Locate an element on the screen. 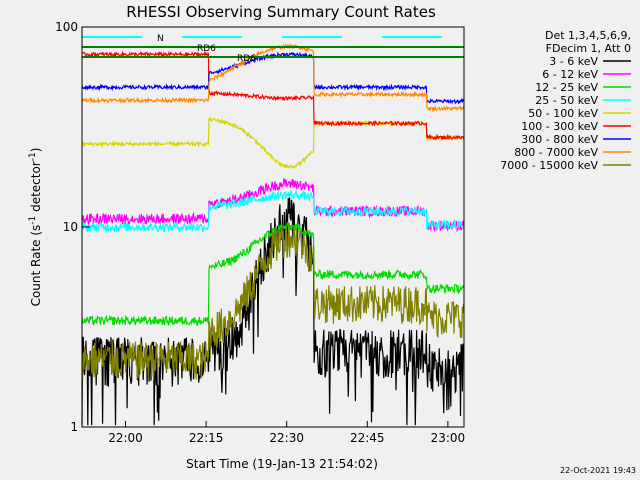 Image resolution: width=640 pixels, height=480 pixels. y-tick-label: 10 is located at coordinates (70, 227).